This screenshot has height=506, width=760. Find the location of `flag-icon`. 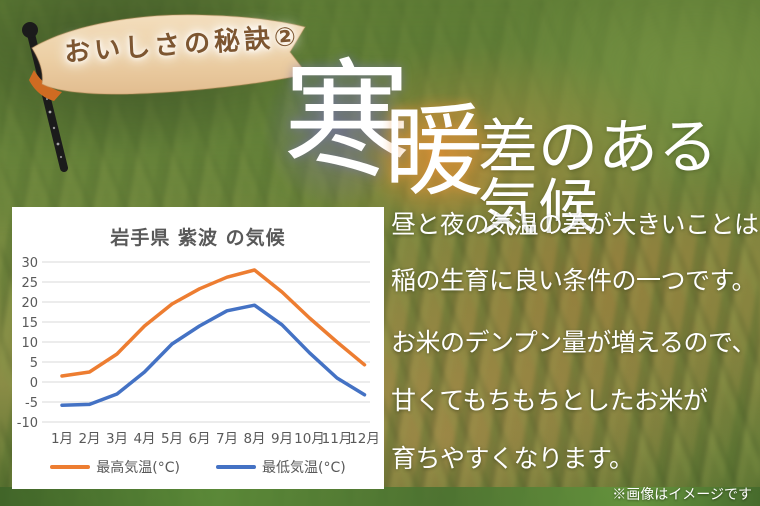

flag-icon is located at coordinates (165, 93).